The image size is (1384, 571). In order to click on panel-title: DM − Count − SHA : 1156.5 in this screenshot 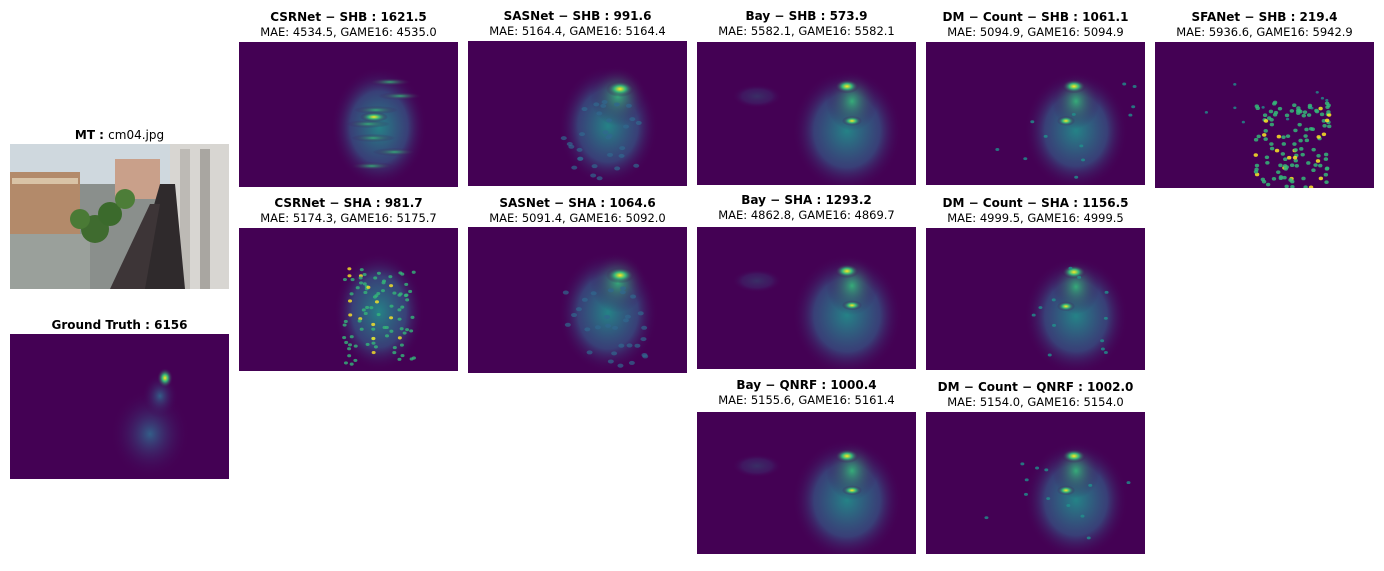, I will do `click(1035, 203)`.